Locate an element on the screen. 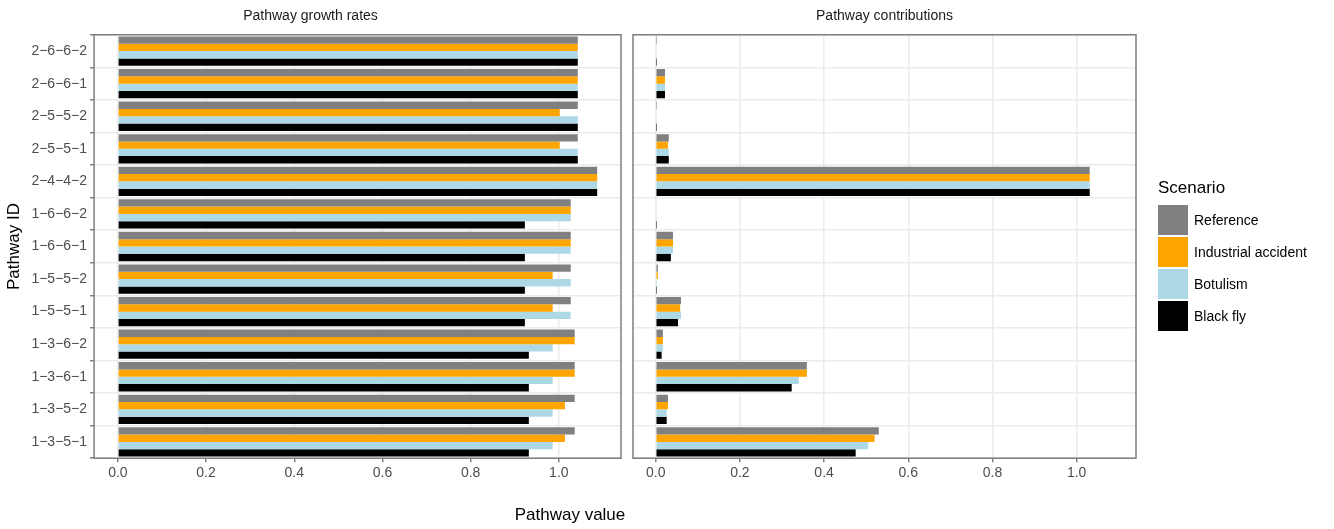 Image resolution: width=1334 pixels, height=529 pixels. legend-label: Black fly is located at coordinates (1220, 316).